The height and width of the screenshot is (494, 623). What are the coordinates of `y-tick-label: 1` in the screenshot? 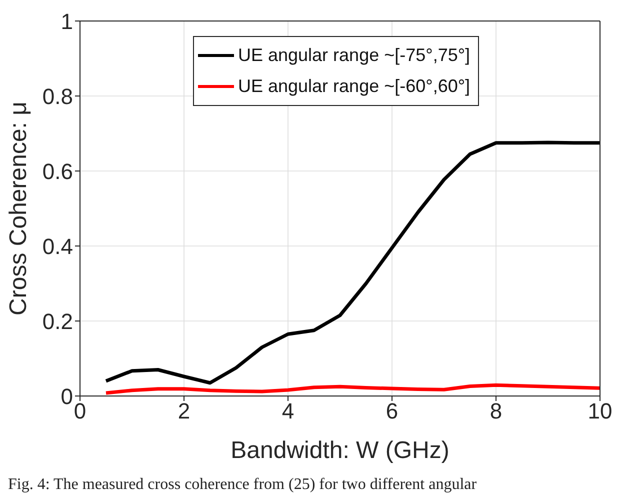 It's located at (66, 21).